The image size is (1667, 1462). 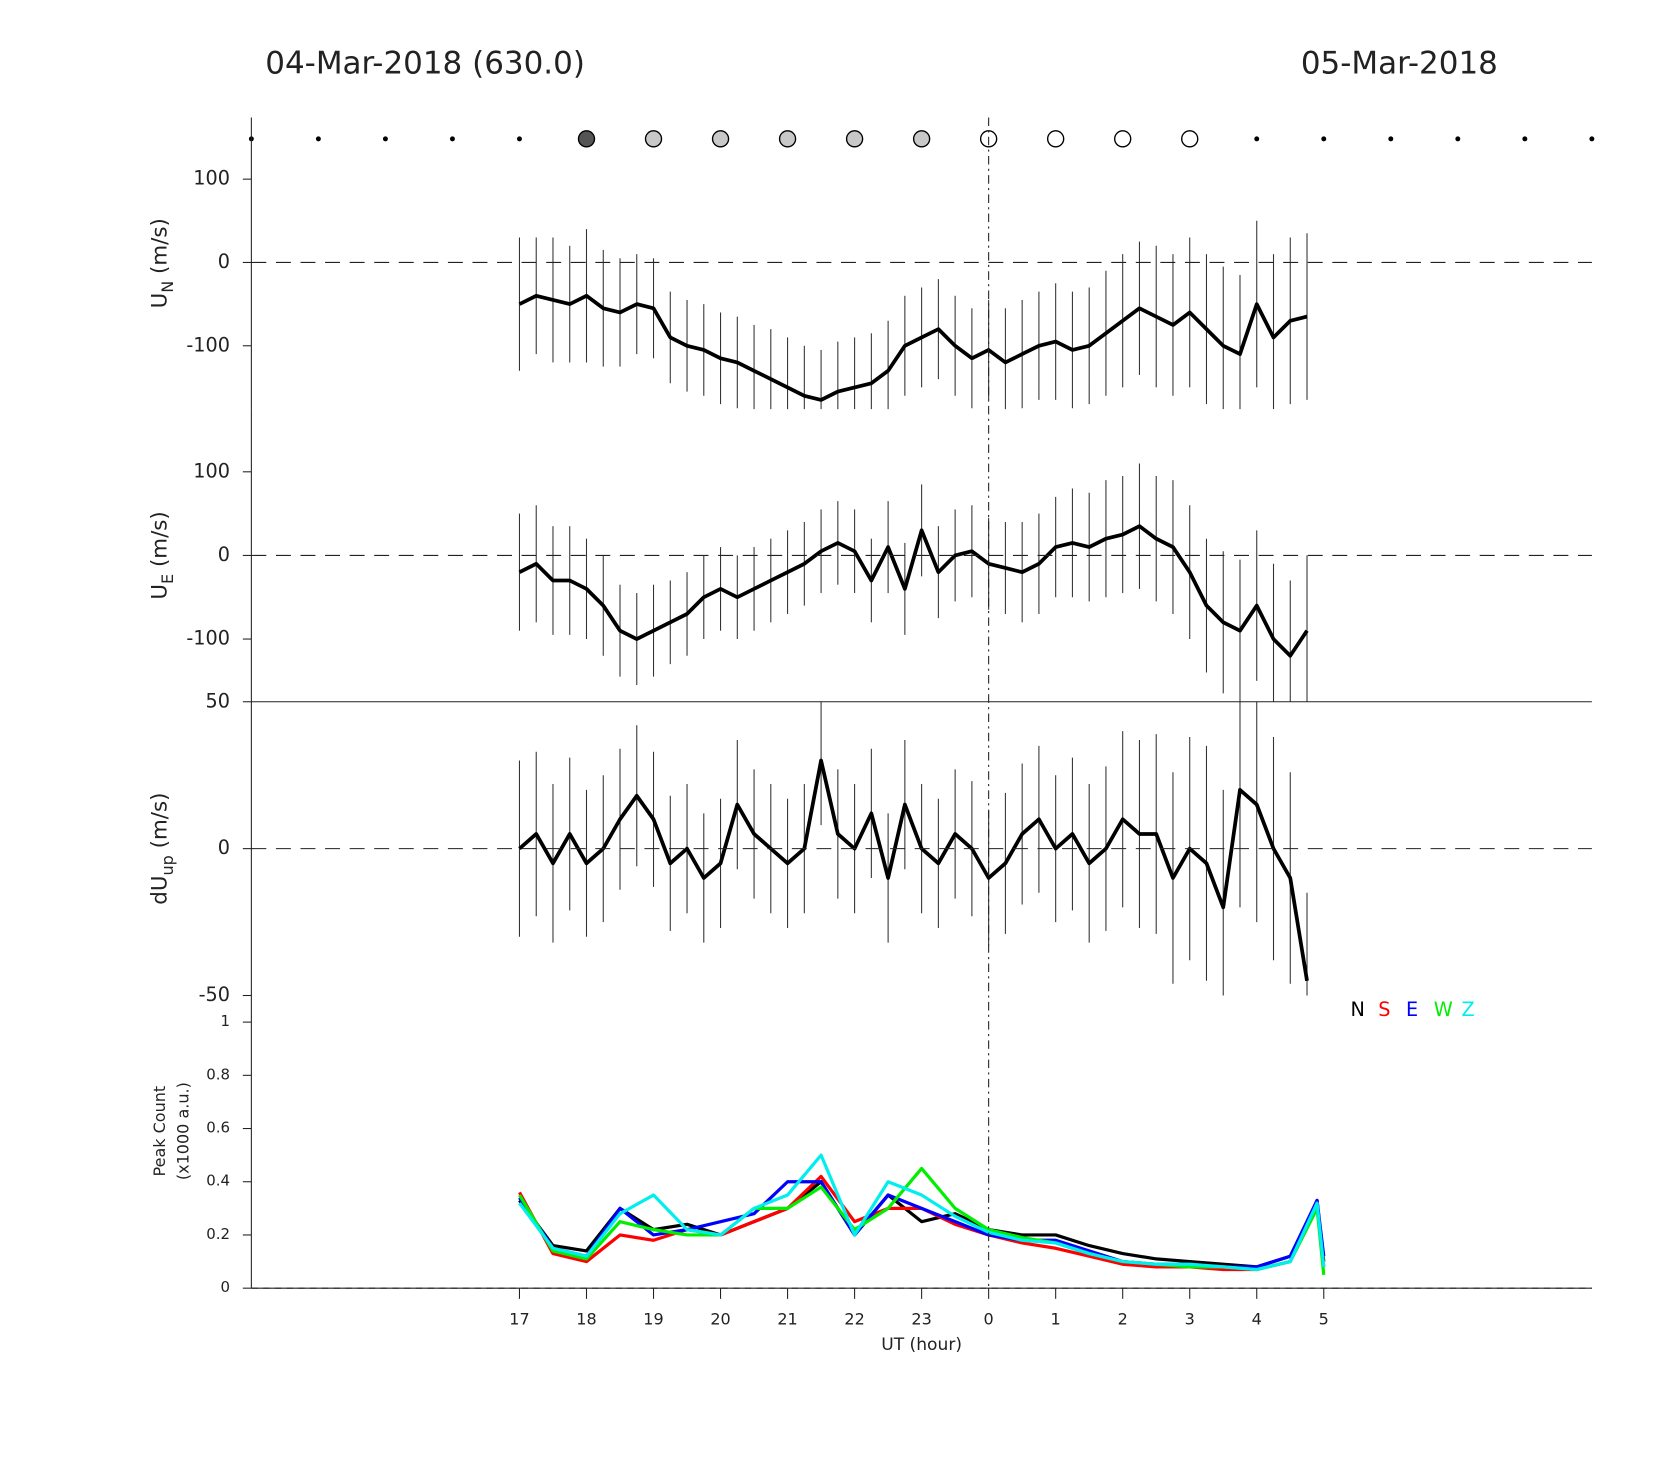 I want to click on y-tick-label: 0.8, so click(x=218, y=1074).